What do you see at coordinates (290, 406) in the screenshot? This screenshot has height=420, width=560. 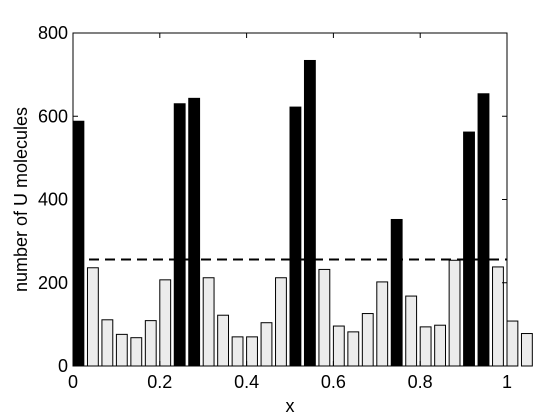 I see `x-axis-label: x` at bounding box center [290, 406].